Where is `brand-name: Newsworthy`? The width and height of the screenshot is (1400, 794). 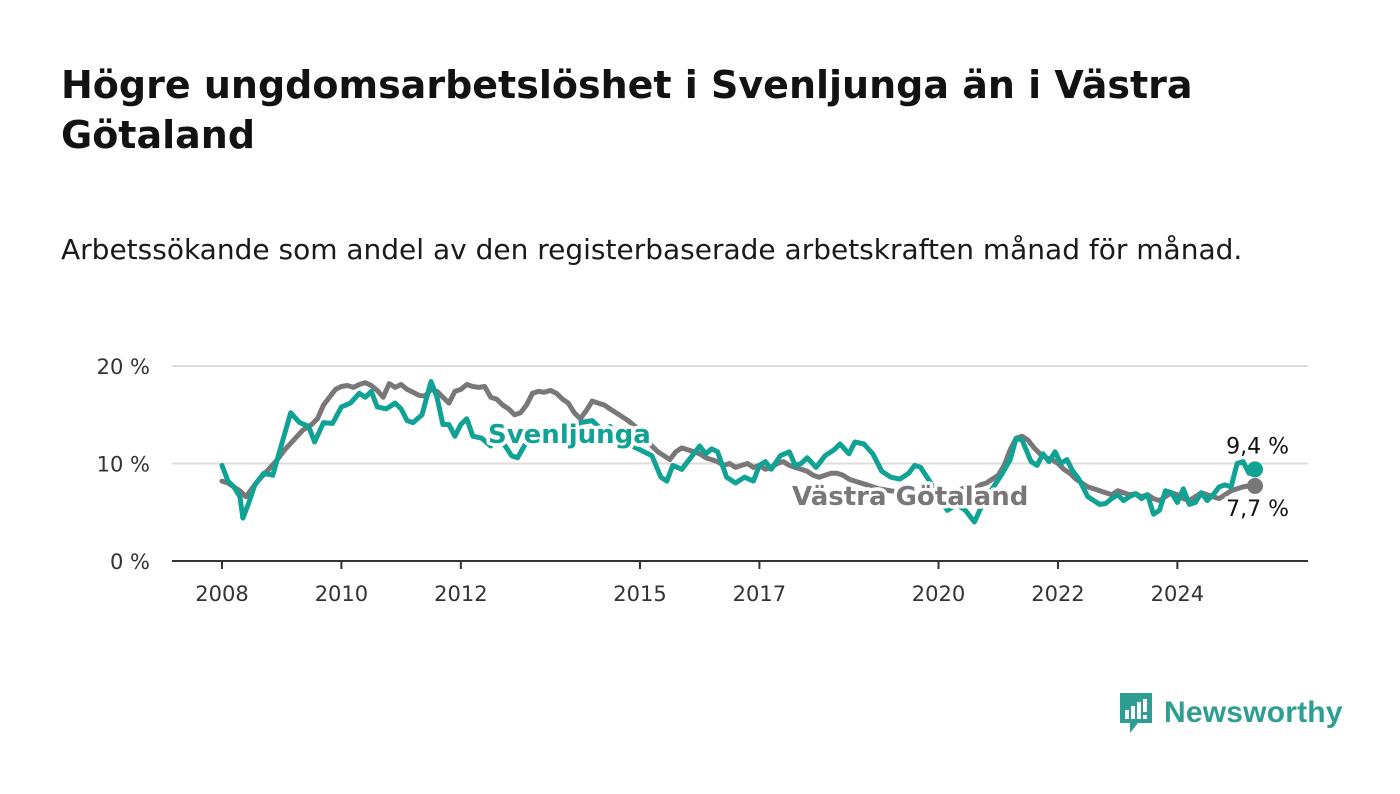 brand-name: Newsworthy is located at coordinates (1253, 712).